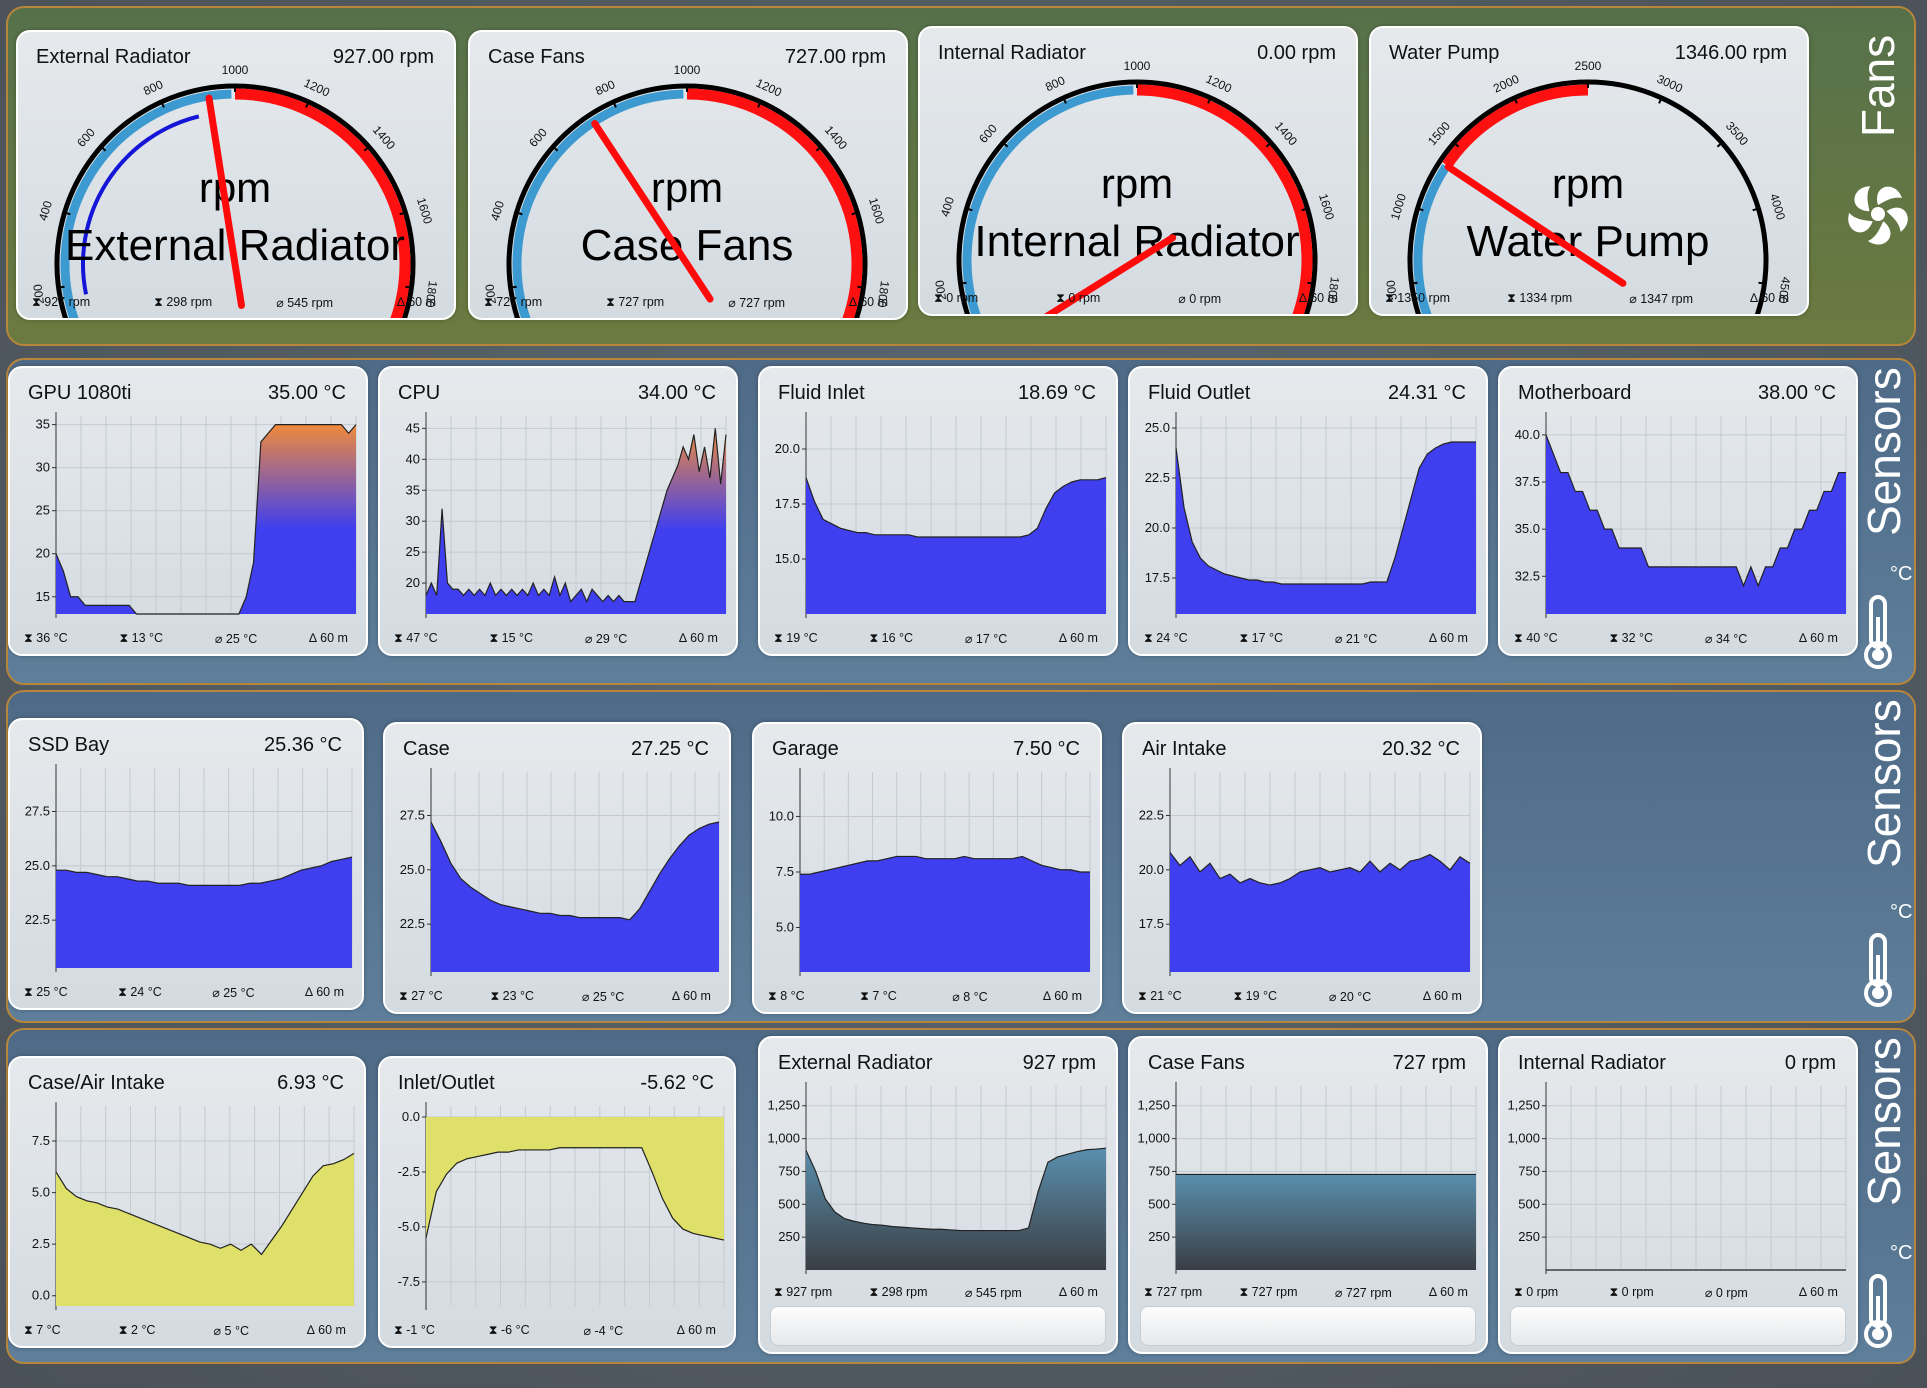  Describe the element at coordinates (1151, 923) in the screenshot. I see `y-tick-label: 17.5` at that location.